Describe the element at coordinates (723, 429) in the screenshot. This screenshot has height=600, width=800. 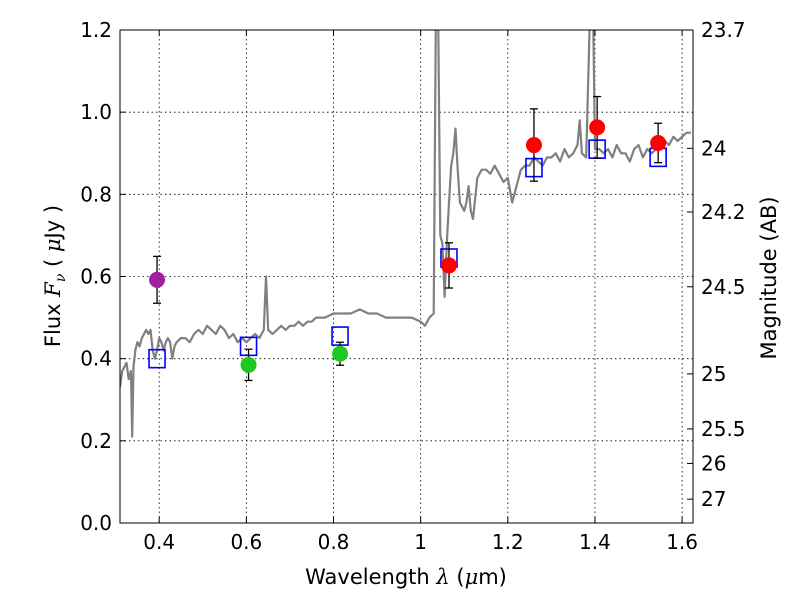
I see `y2-tick-label: 25.5` at that location.